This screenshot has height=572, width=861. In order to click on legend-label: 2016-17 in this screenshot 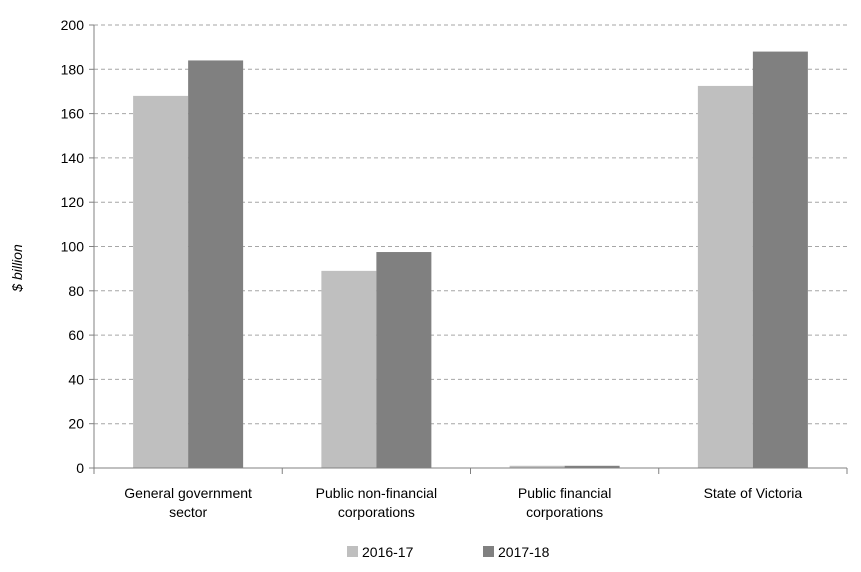, I will do `click(388, 552)`.